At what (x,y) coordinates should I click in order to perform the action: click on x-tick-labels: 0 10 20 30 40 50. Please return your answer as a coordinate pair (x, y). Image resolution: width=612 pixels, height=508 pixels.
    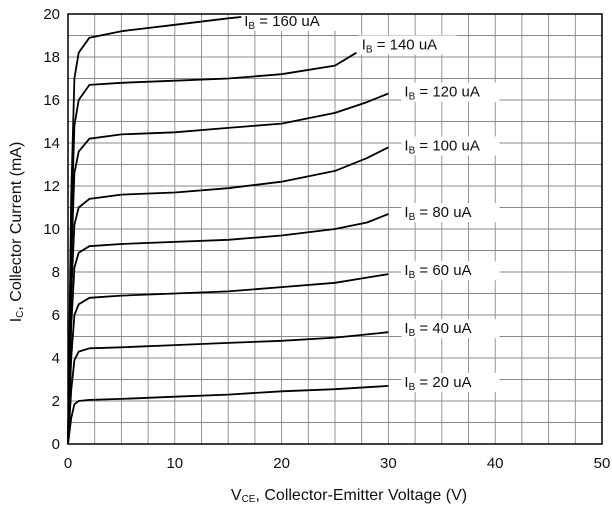
    Looking at the image, I should click on (337, 463).